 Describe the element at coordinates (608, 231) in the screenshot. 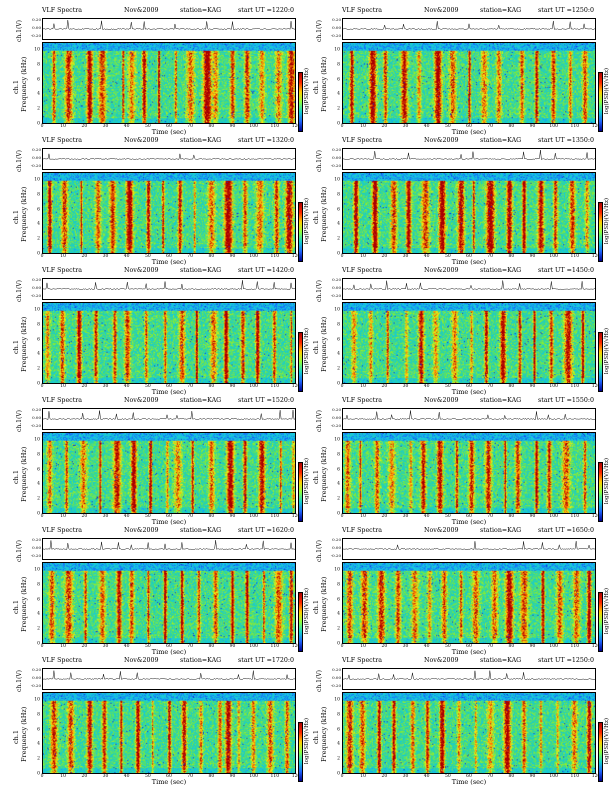

I see `colorbar-label-box: log(PSD)(V/√Hz)` at that location.